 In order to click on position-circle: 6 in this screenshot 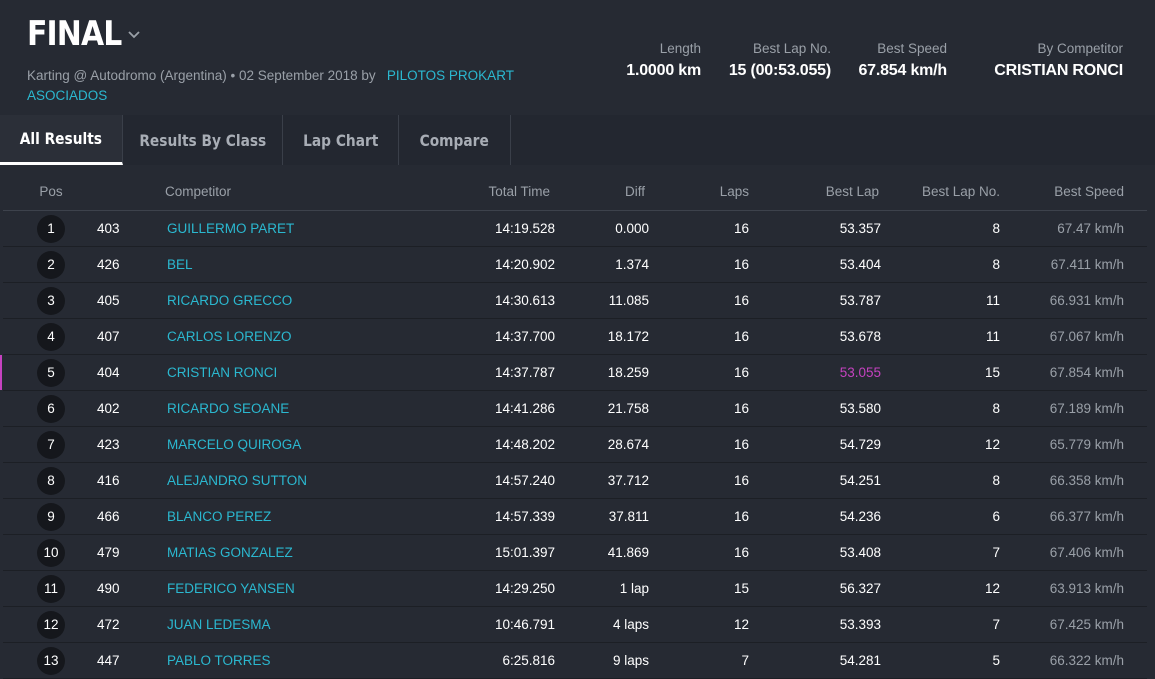, I will do `click(51, 409)`.